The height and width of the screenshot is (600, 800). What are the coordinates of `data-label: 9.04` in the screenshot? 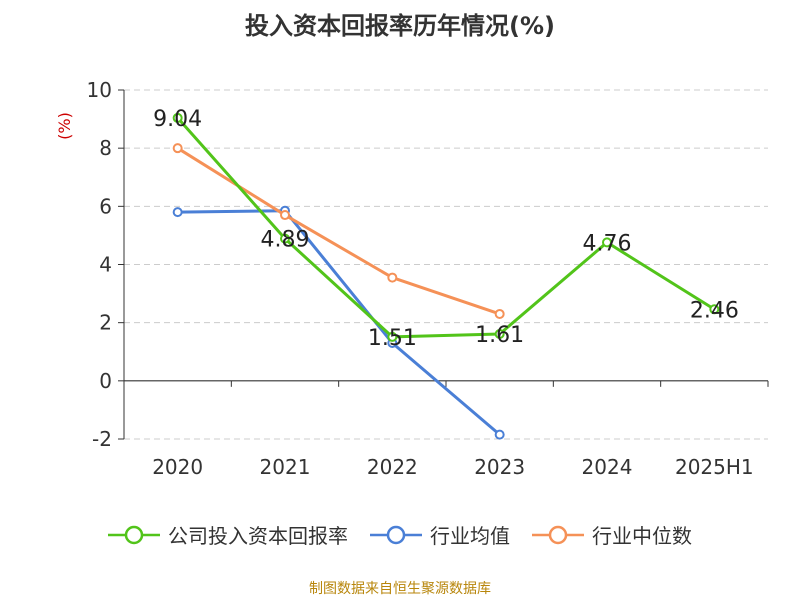 It's located at (177, 119).